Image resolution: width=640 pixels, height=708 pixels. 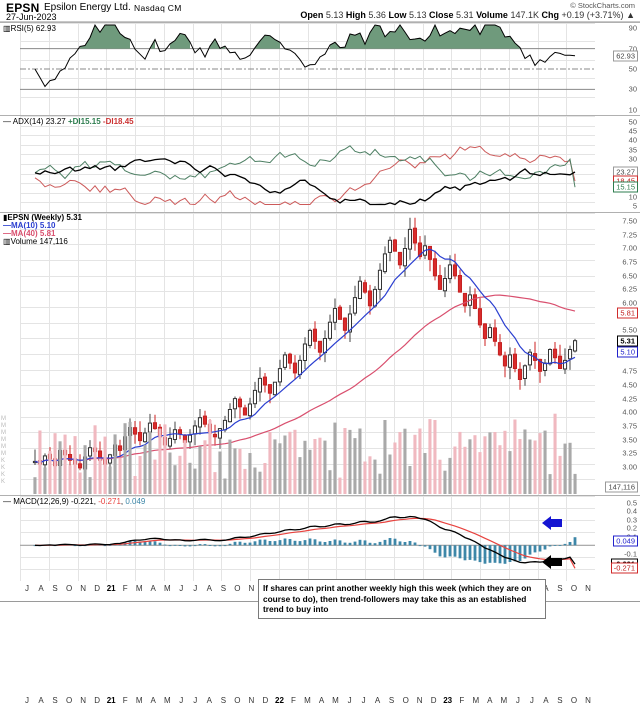 I want to click on rsi-panel: ▥RSI(5) 62.93 90 70 50 30 10 62.93, so click(x=320, y=69).